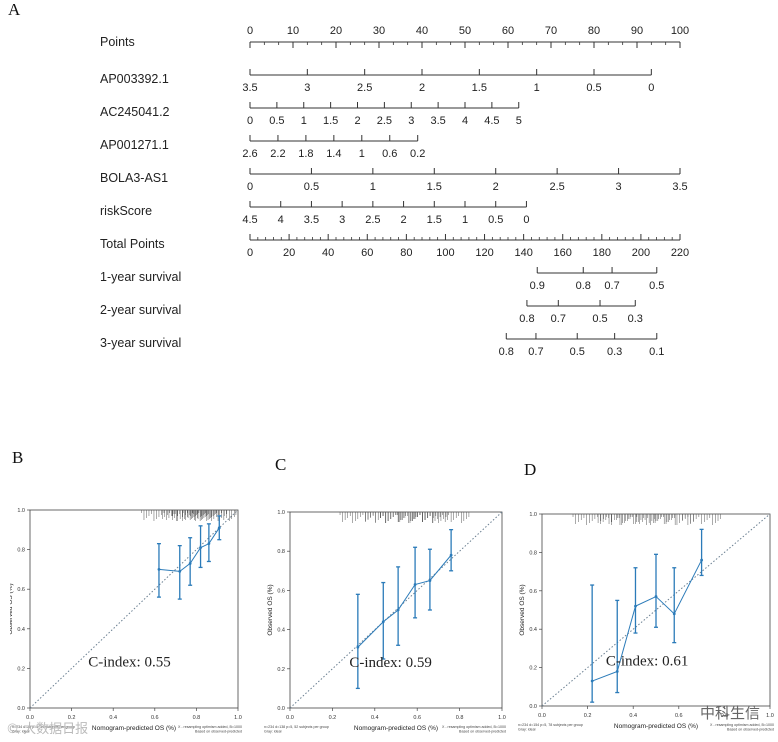  Describe the element at coordinates (550, 725) in the screenshot. I see `footnote-left: n=234 d=154 p=5, 78 subjects per group` at that location.